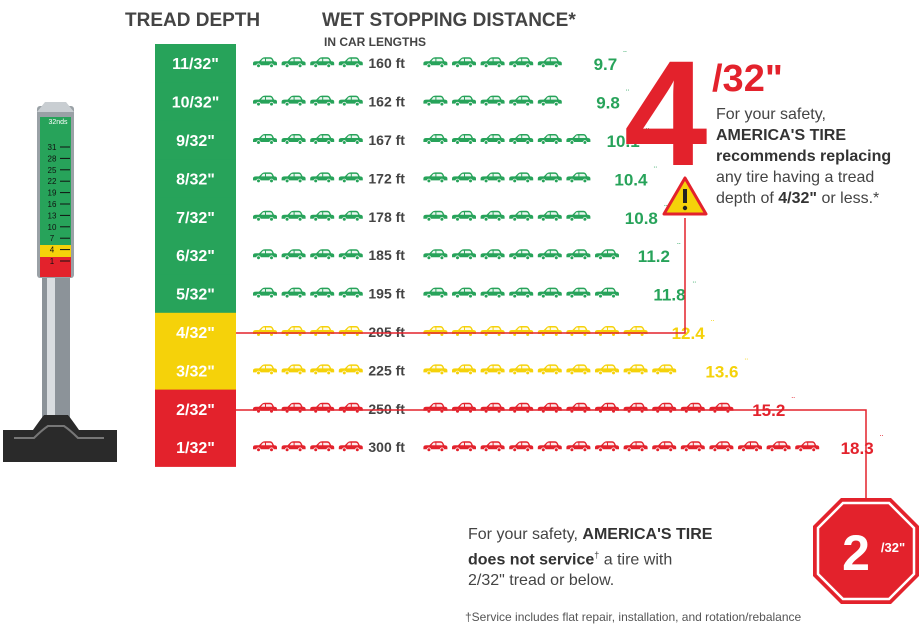 The width and height of the screenshot is (920, 640). Describe the element at coordinates (386, 178) in the screenshot. I see `feet-label: 172 ft` at that location.